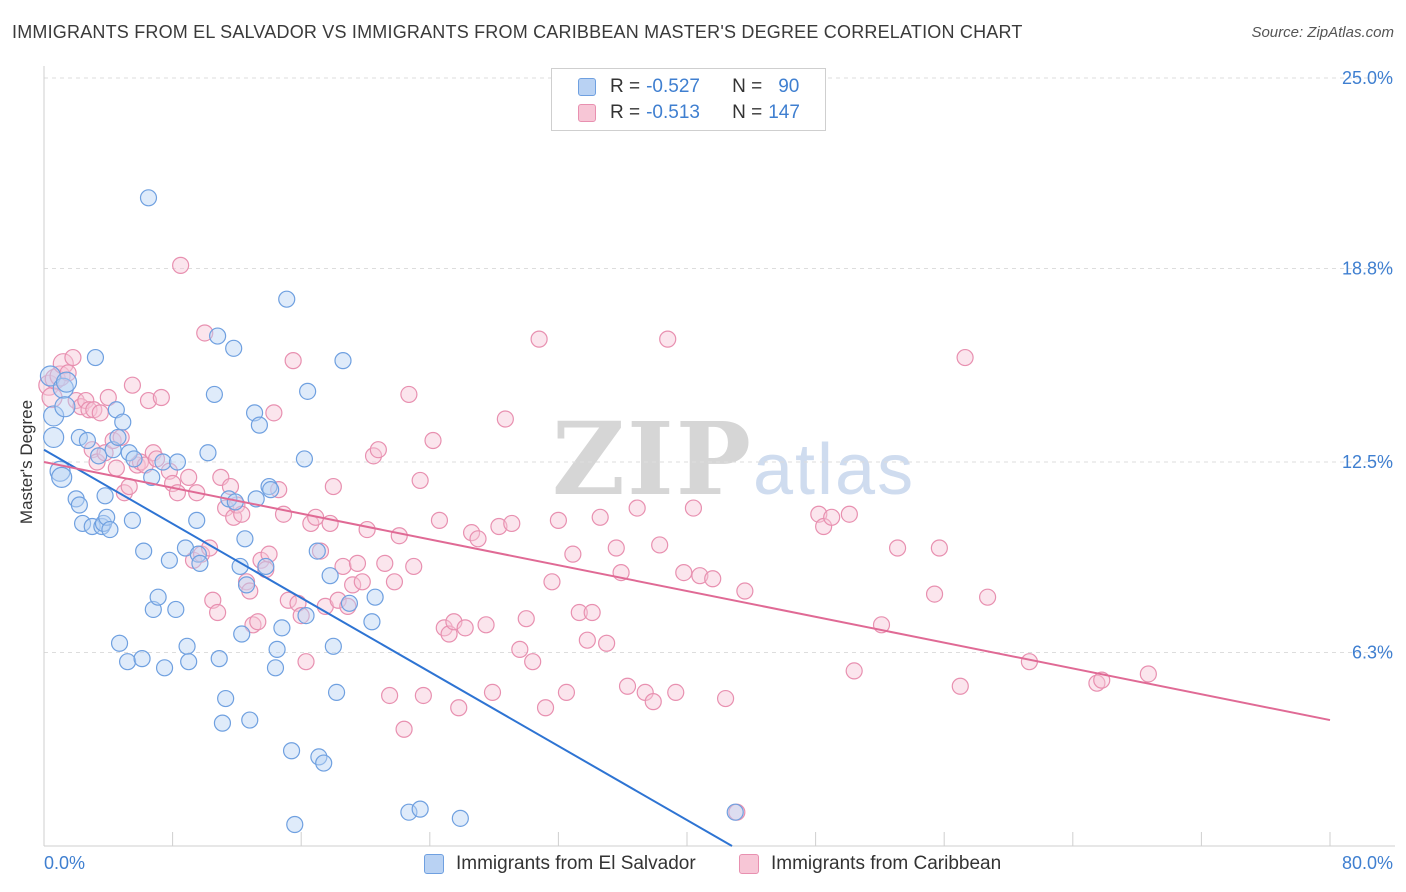 The height and width of the screenshot is (892, 1406). Describe the element at coordinates (747, 112) in the screenshot. I see `legend-n-label: N =` at that location.